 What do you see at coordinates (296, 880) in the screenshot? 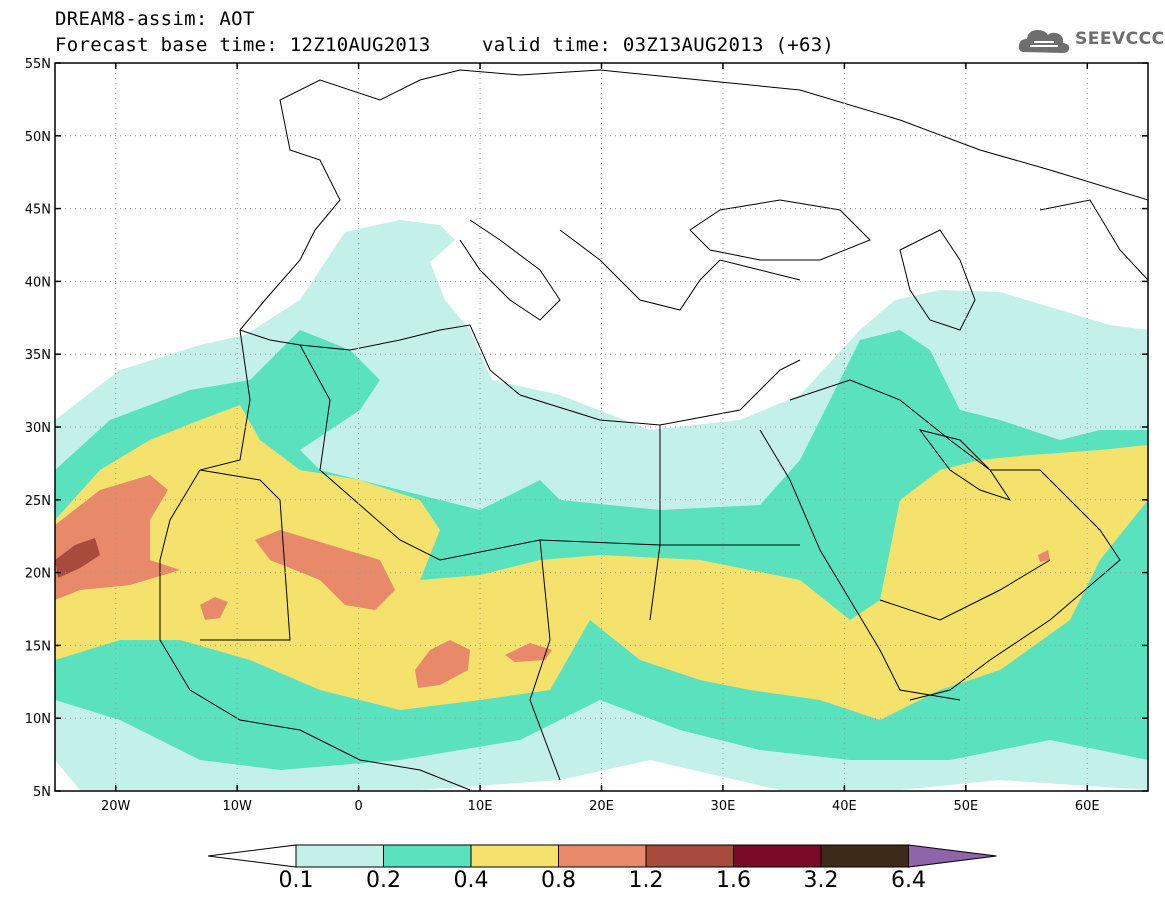
I see `colorbar-label: 0.1` at bounding box center [296, 880].